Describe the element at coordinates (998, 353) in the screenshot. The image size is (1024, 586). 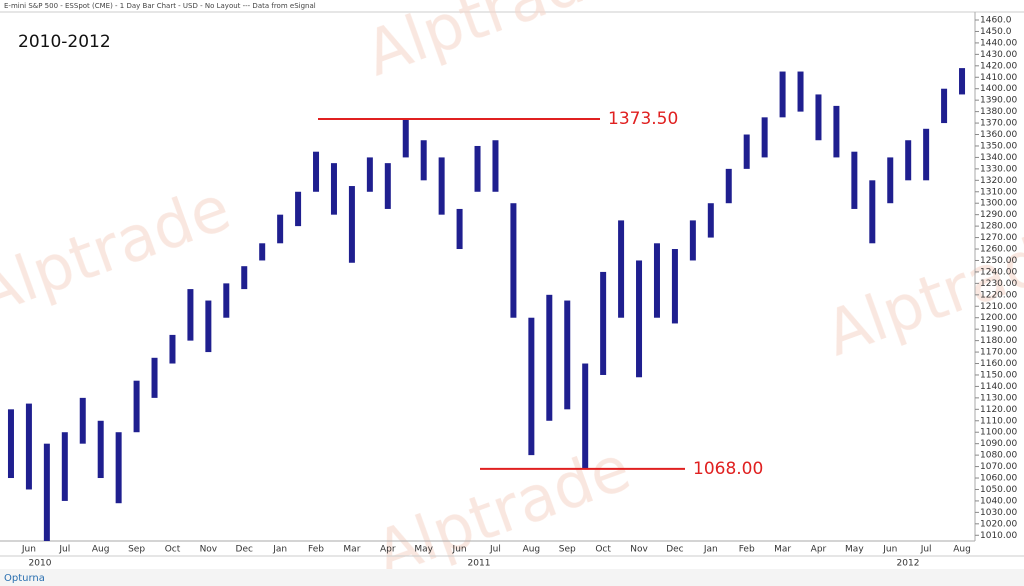
I see `y-tick-label: 1170.00` at that location.